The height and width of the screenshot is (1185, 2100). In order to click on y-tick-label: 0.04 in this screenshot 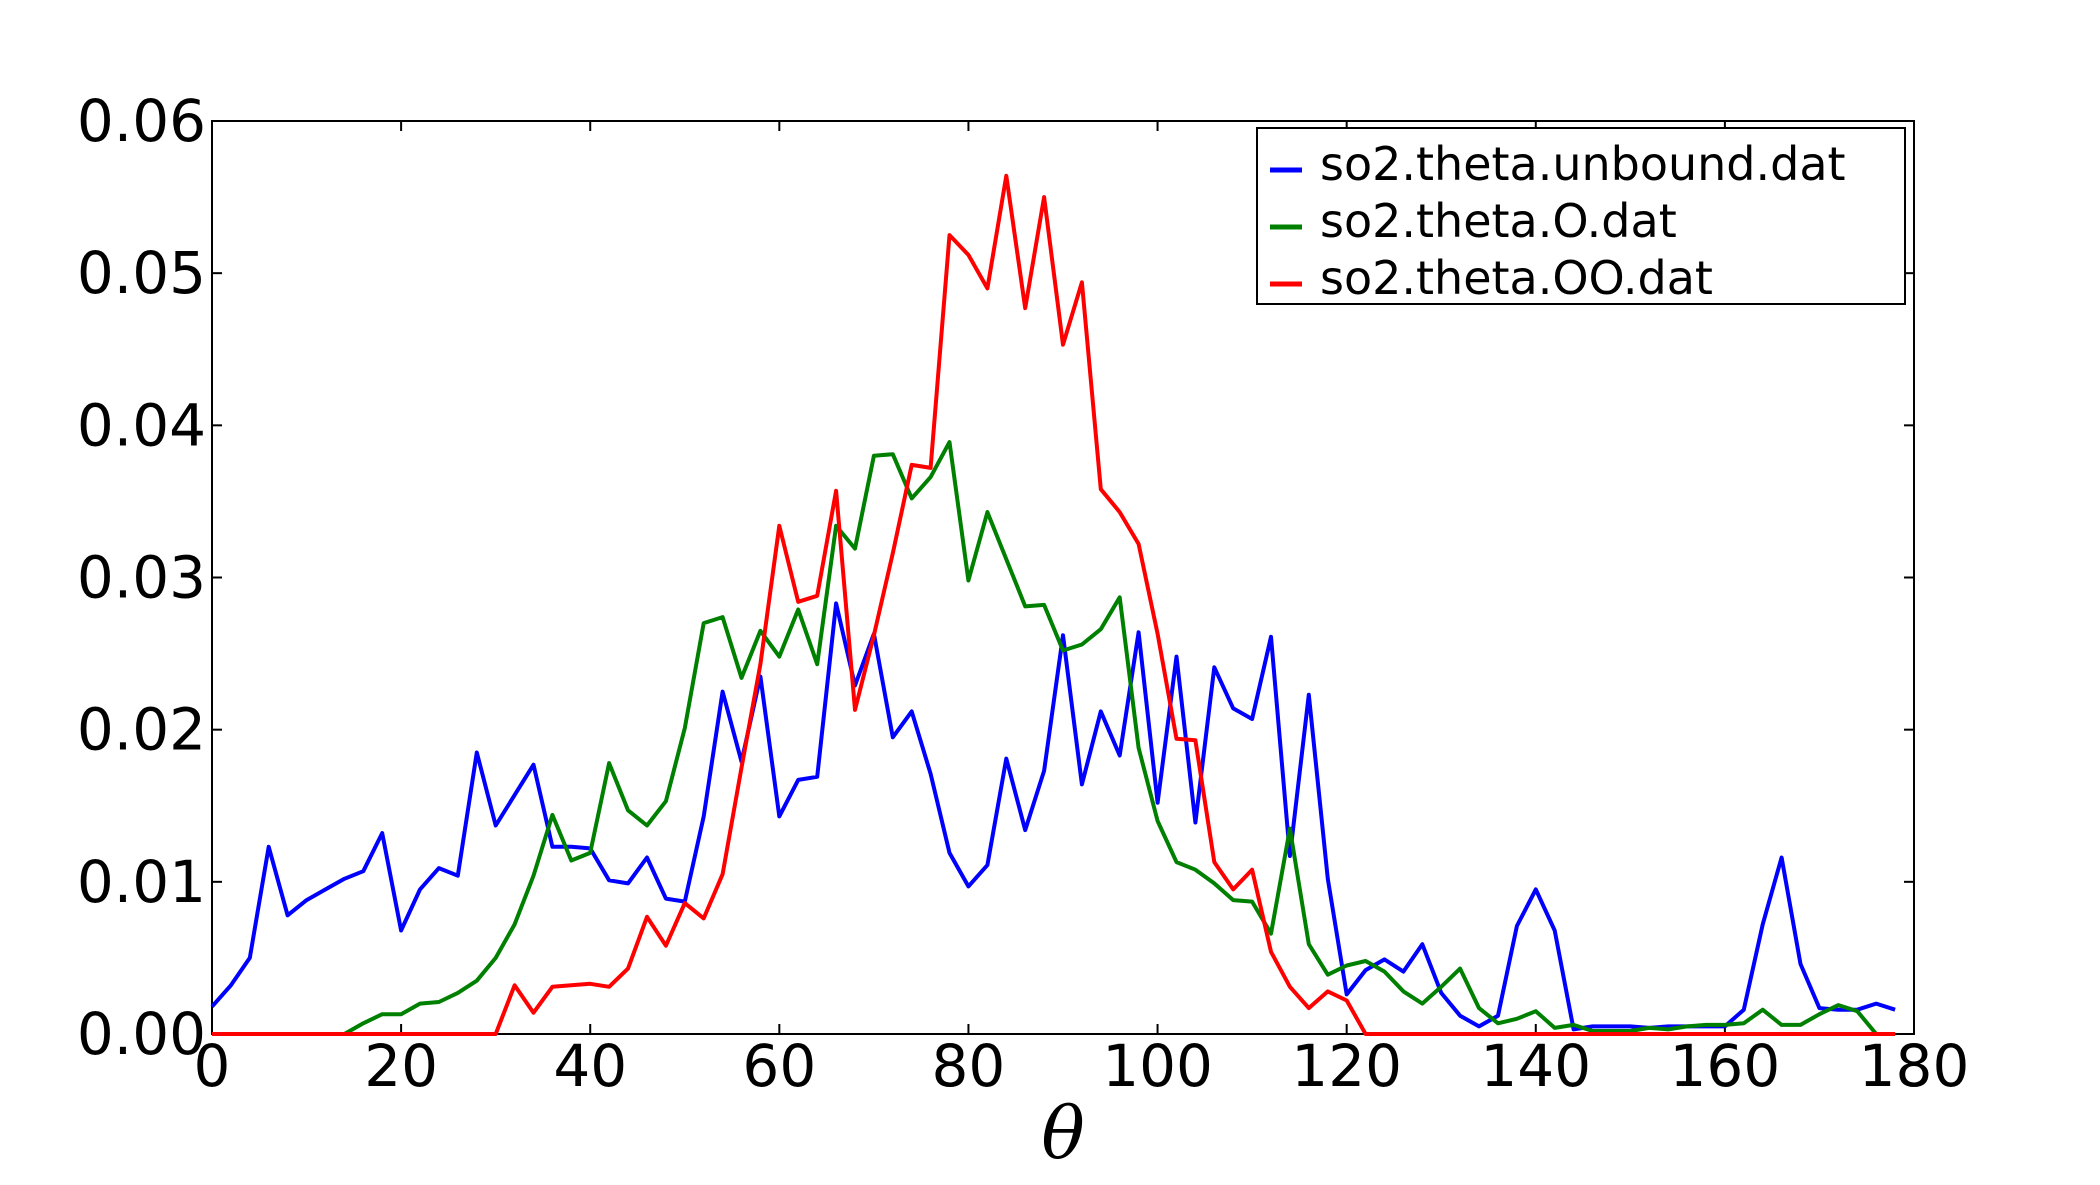, I will do `click(141, 425)`.